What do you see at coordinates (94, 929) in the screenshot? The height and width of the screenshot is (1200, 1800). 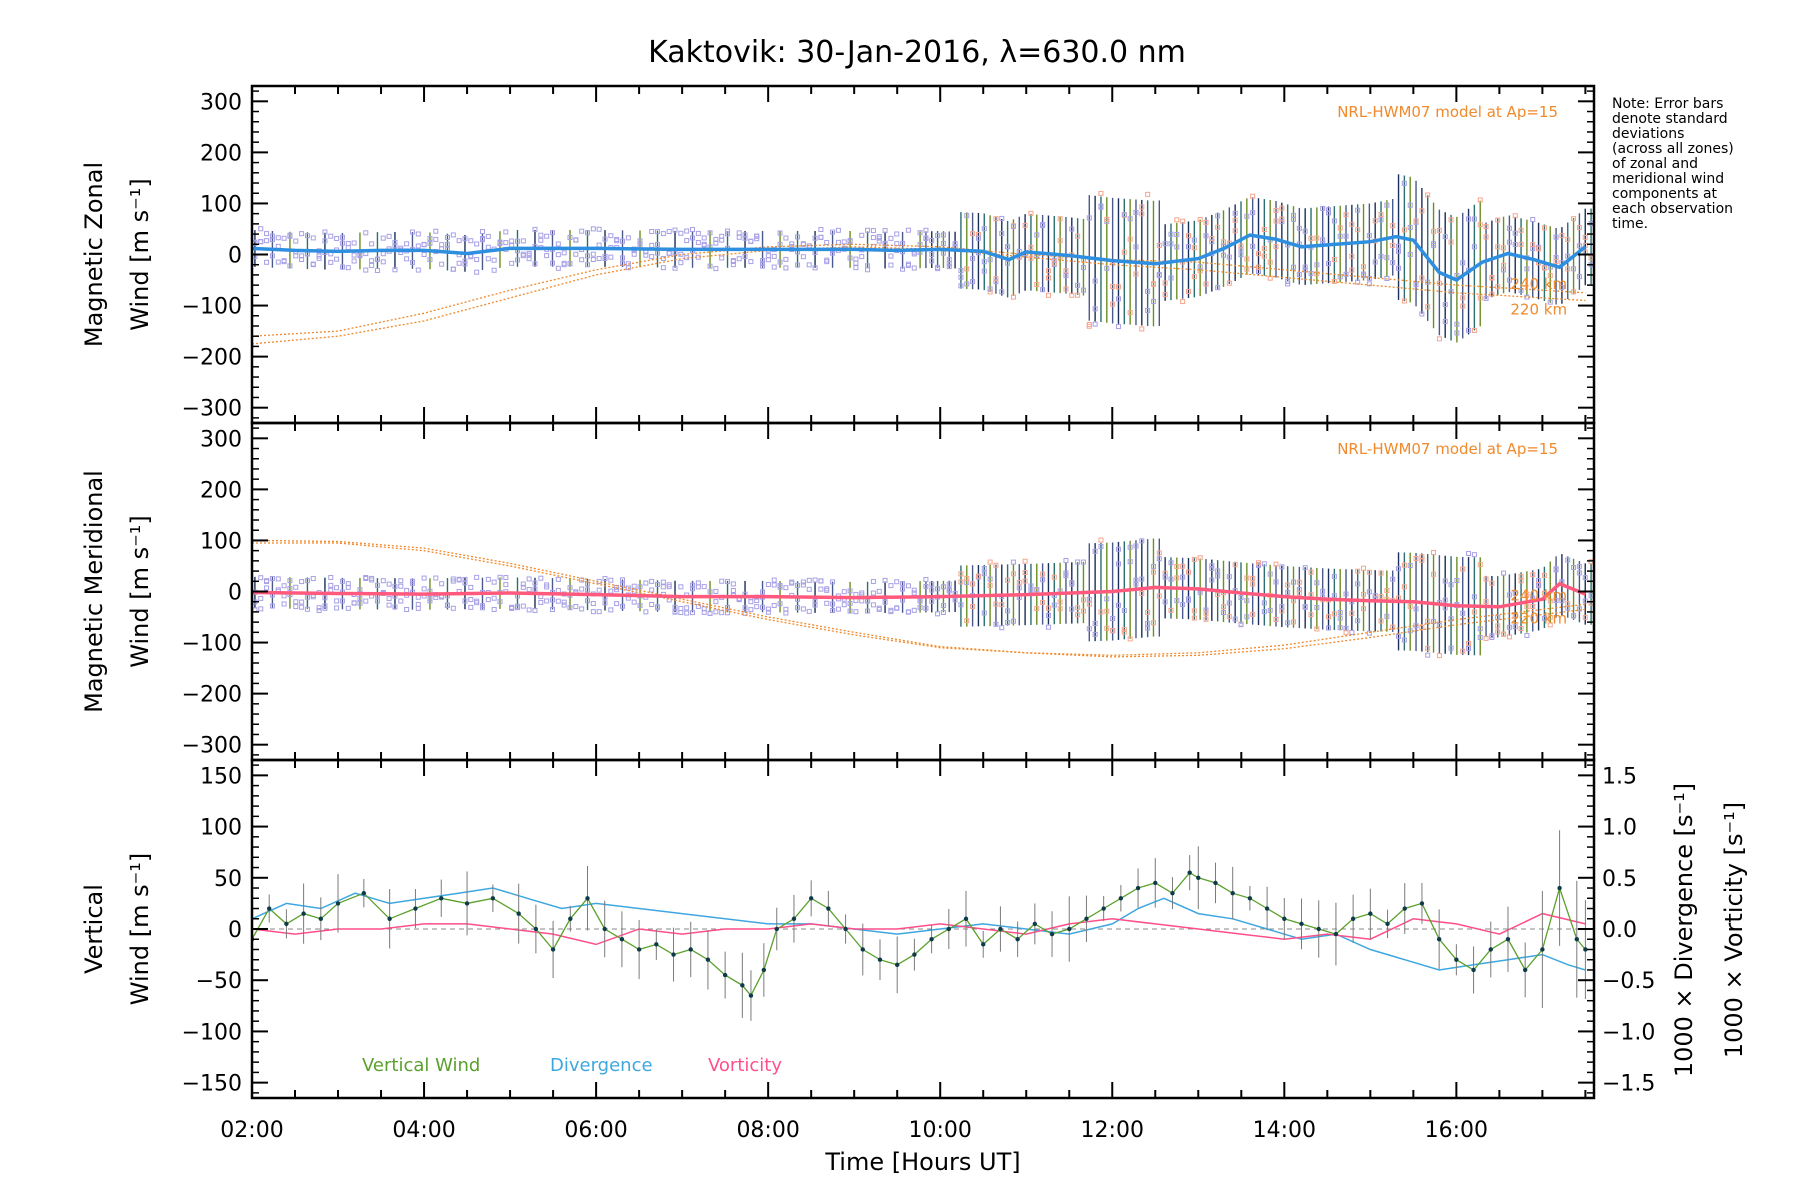 I see `y-axis-label-line1: Vertical` at bounding box center [94, 929].